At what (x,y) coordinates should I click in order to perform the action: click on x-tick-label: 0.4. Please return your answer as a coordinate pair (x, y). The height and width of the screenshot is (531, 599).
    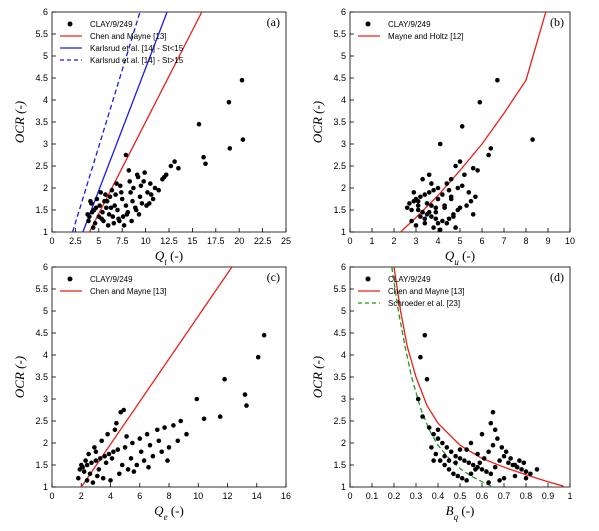
    Looking at the image, I should click on (438, 496).